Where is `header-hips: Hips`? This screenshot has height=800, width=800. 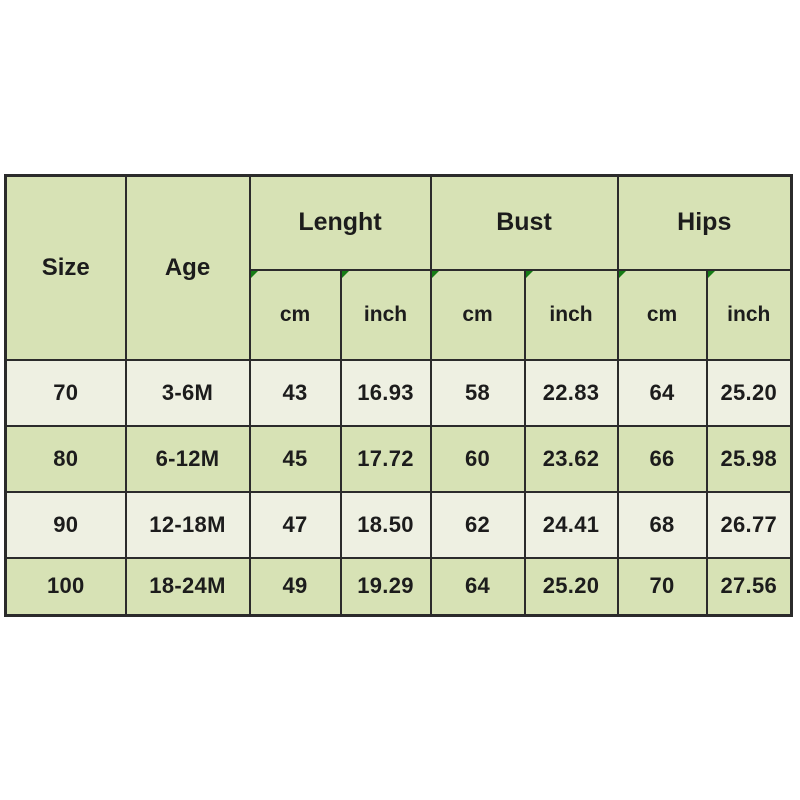
header-hips: Hips is located at coordinates (704, 222).